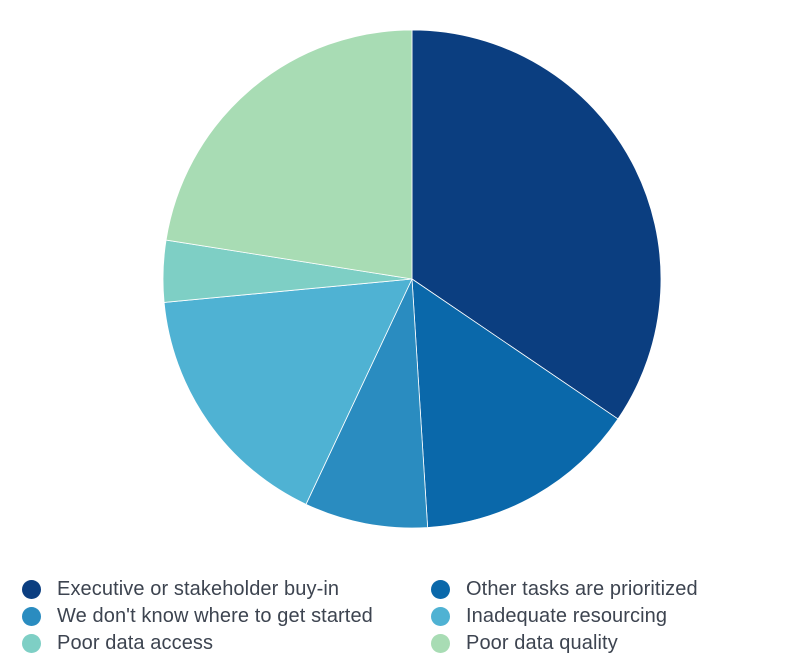  I want to click on legend-item: Inadequate resourcing, so click(606, 616).